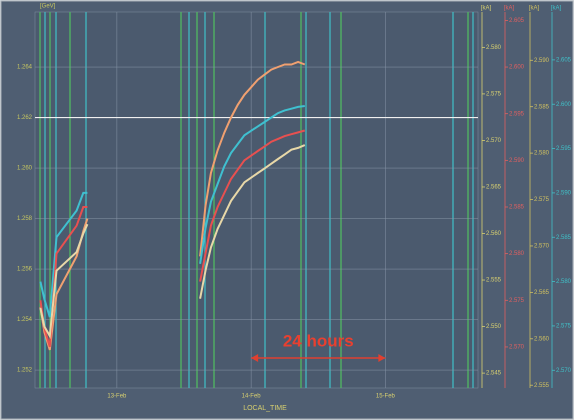 The height and width of the screenshot is (420, 574). Describe the element at coordinates (386, 397) in the screenshot. I see `x-tick-label: 15-Feb` at that location.